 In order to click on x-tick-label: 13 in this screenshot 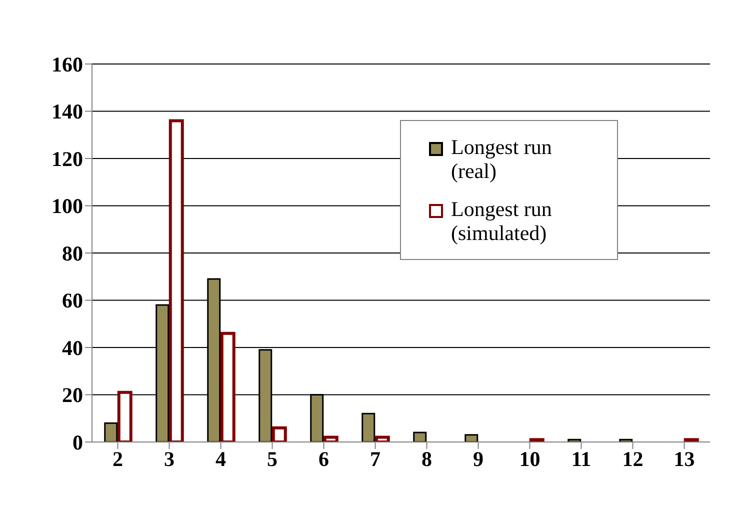, I will do `click(684, 458)`.